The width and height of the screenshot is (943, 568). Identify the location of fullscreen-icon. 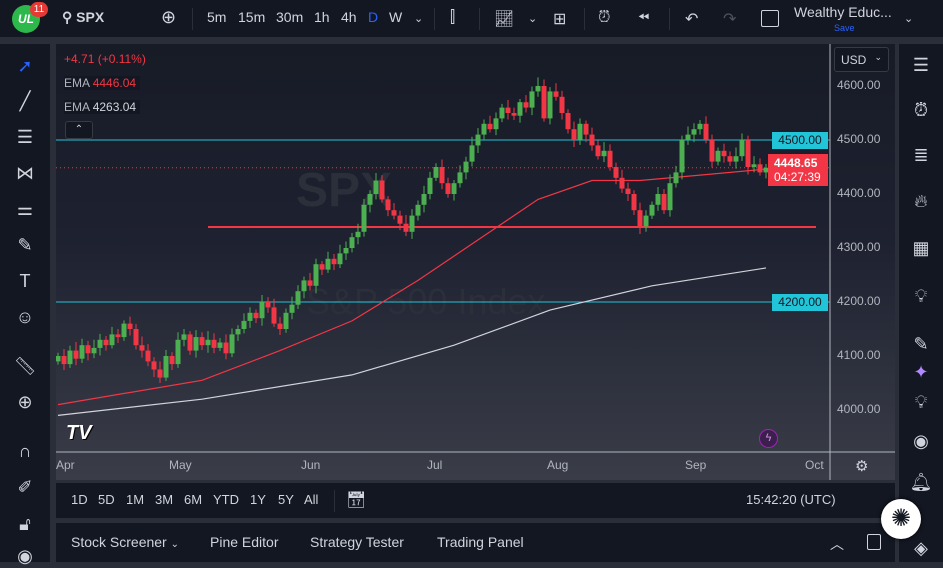
(770, 18).